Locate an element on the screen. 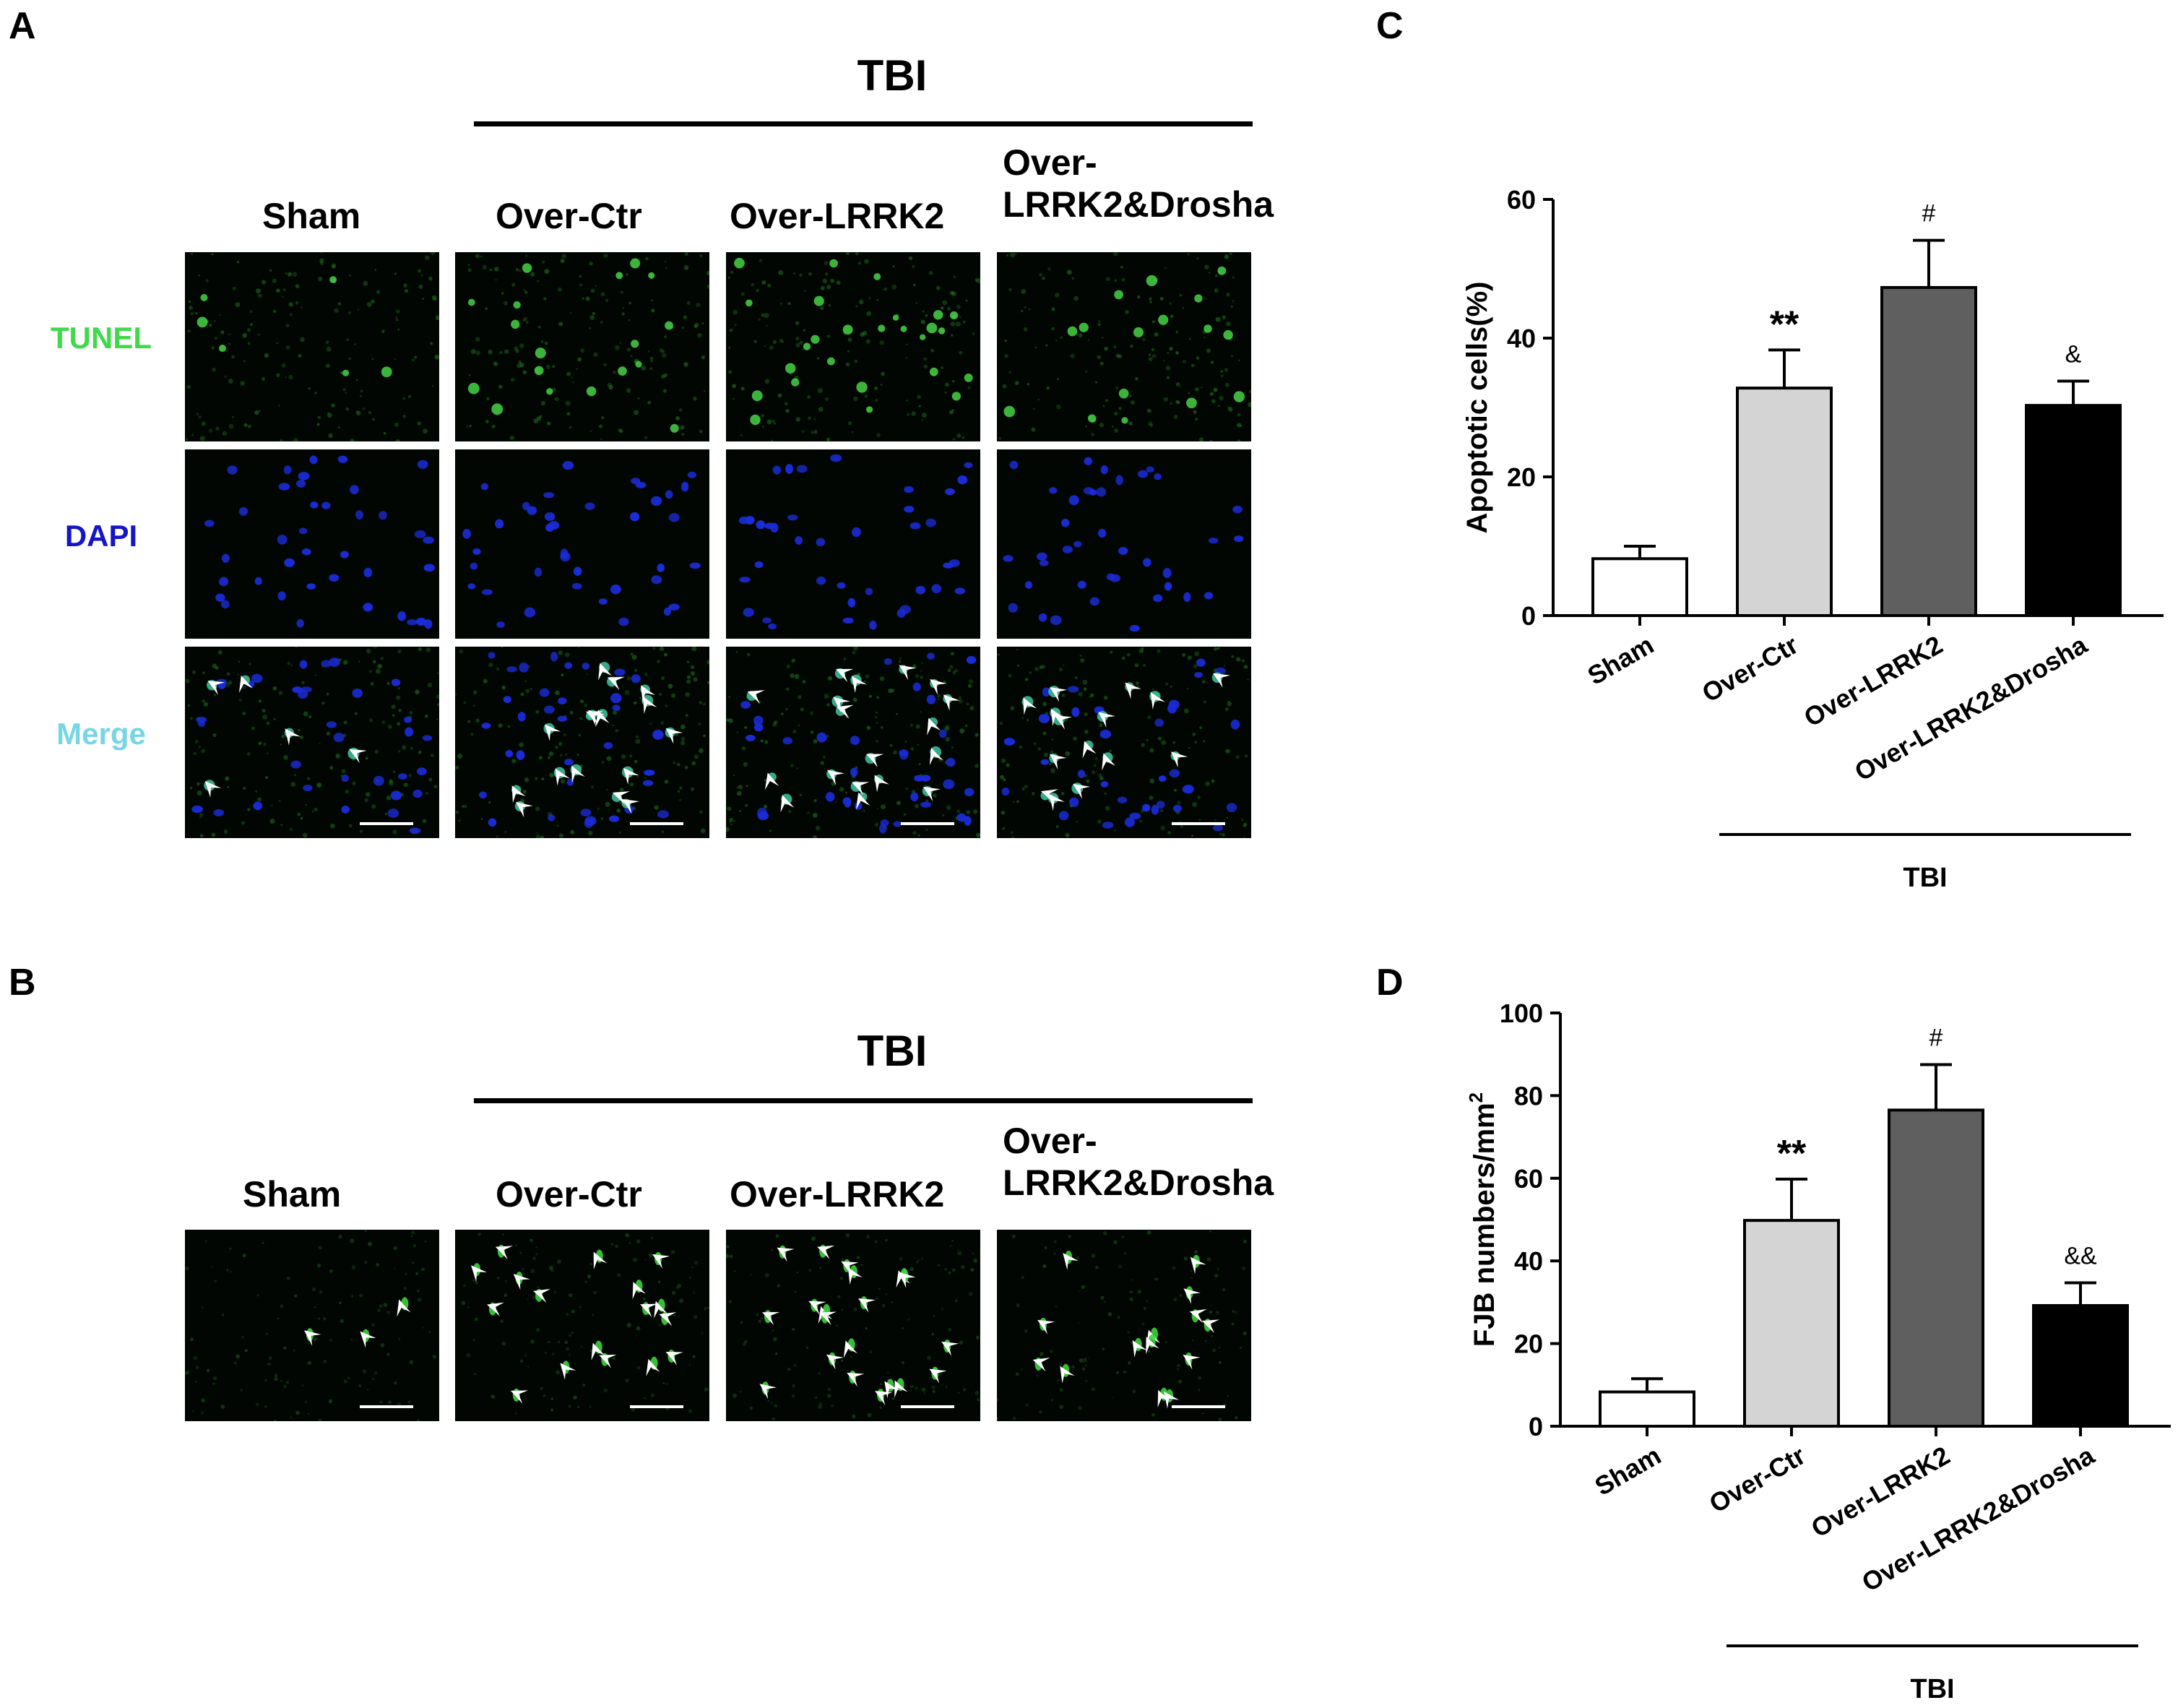 This screenshot has height=1708, width=2178. micrograph-dapi-sham is located at coordinates (312, 544).